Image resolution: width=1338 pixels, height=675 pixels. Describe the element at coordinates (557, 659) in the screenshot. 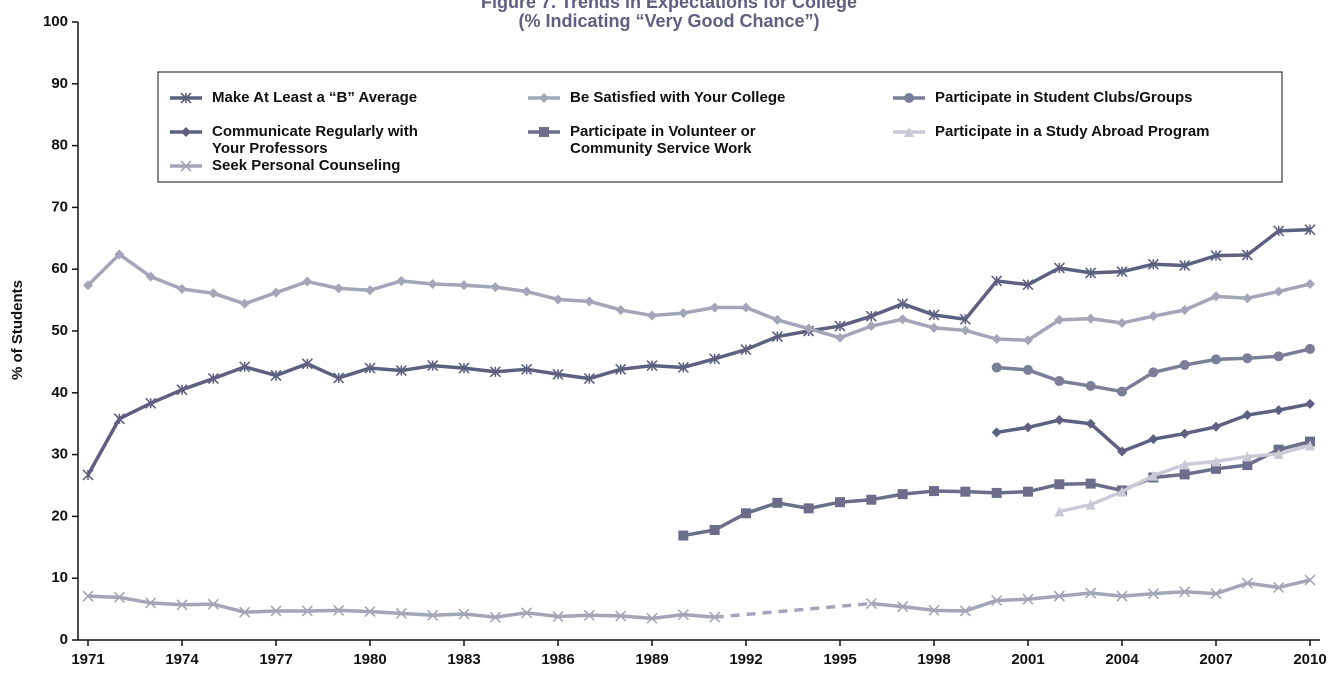

I see `x-tick-label: 1986` at that location.